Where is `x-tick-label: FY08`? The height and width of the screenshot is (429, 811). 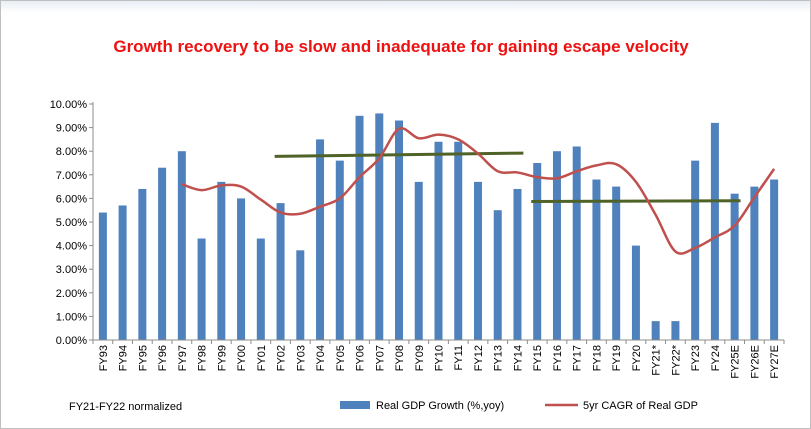
x-tick-label: FY08 is located at coordinates (400, 358).